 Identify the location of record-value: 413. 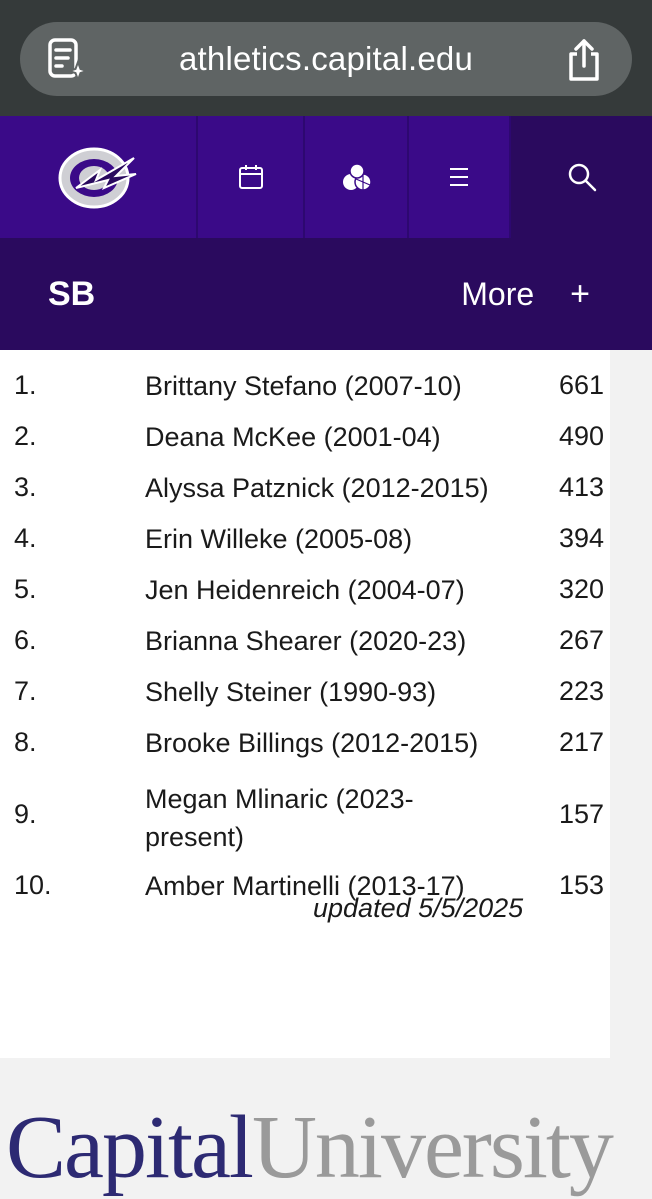
(582, 487).